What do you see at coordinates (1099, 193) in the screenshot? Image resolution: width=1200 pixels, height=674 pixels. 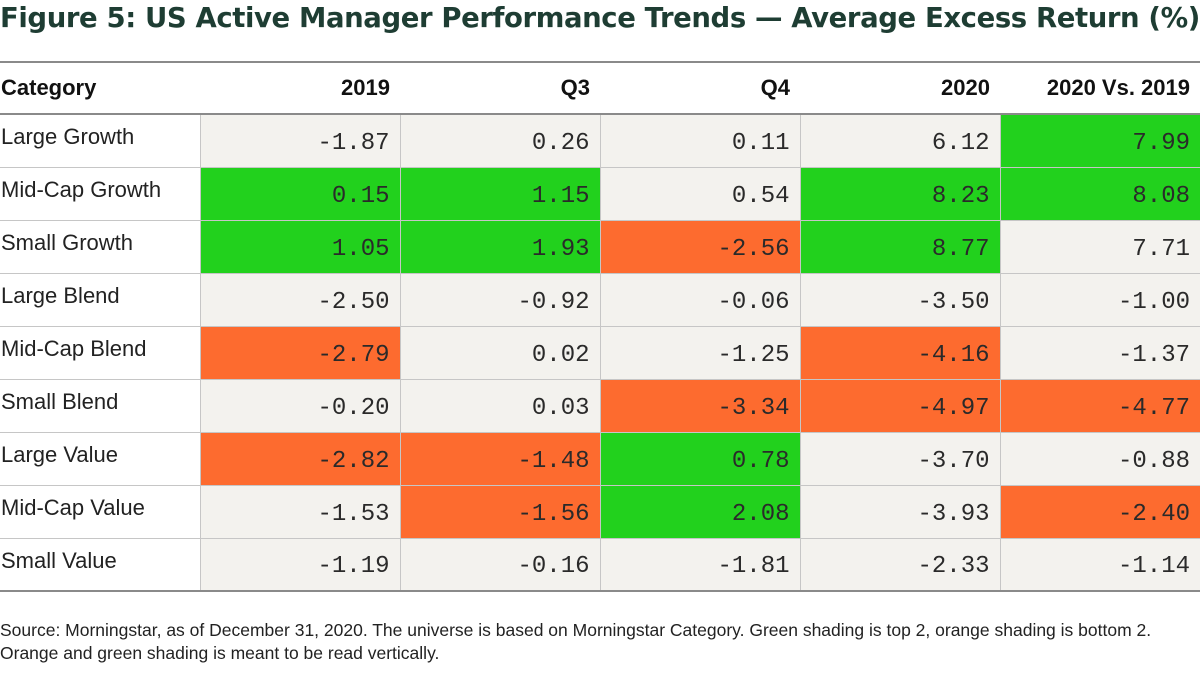 I see `value-cell-2020-vs-2019: 8.08` at bounding box center [1099, 193].